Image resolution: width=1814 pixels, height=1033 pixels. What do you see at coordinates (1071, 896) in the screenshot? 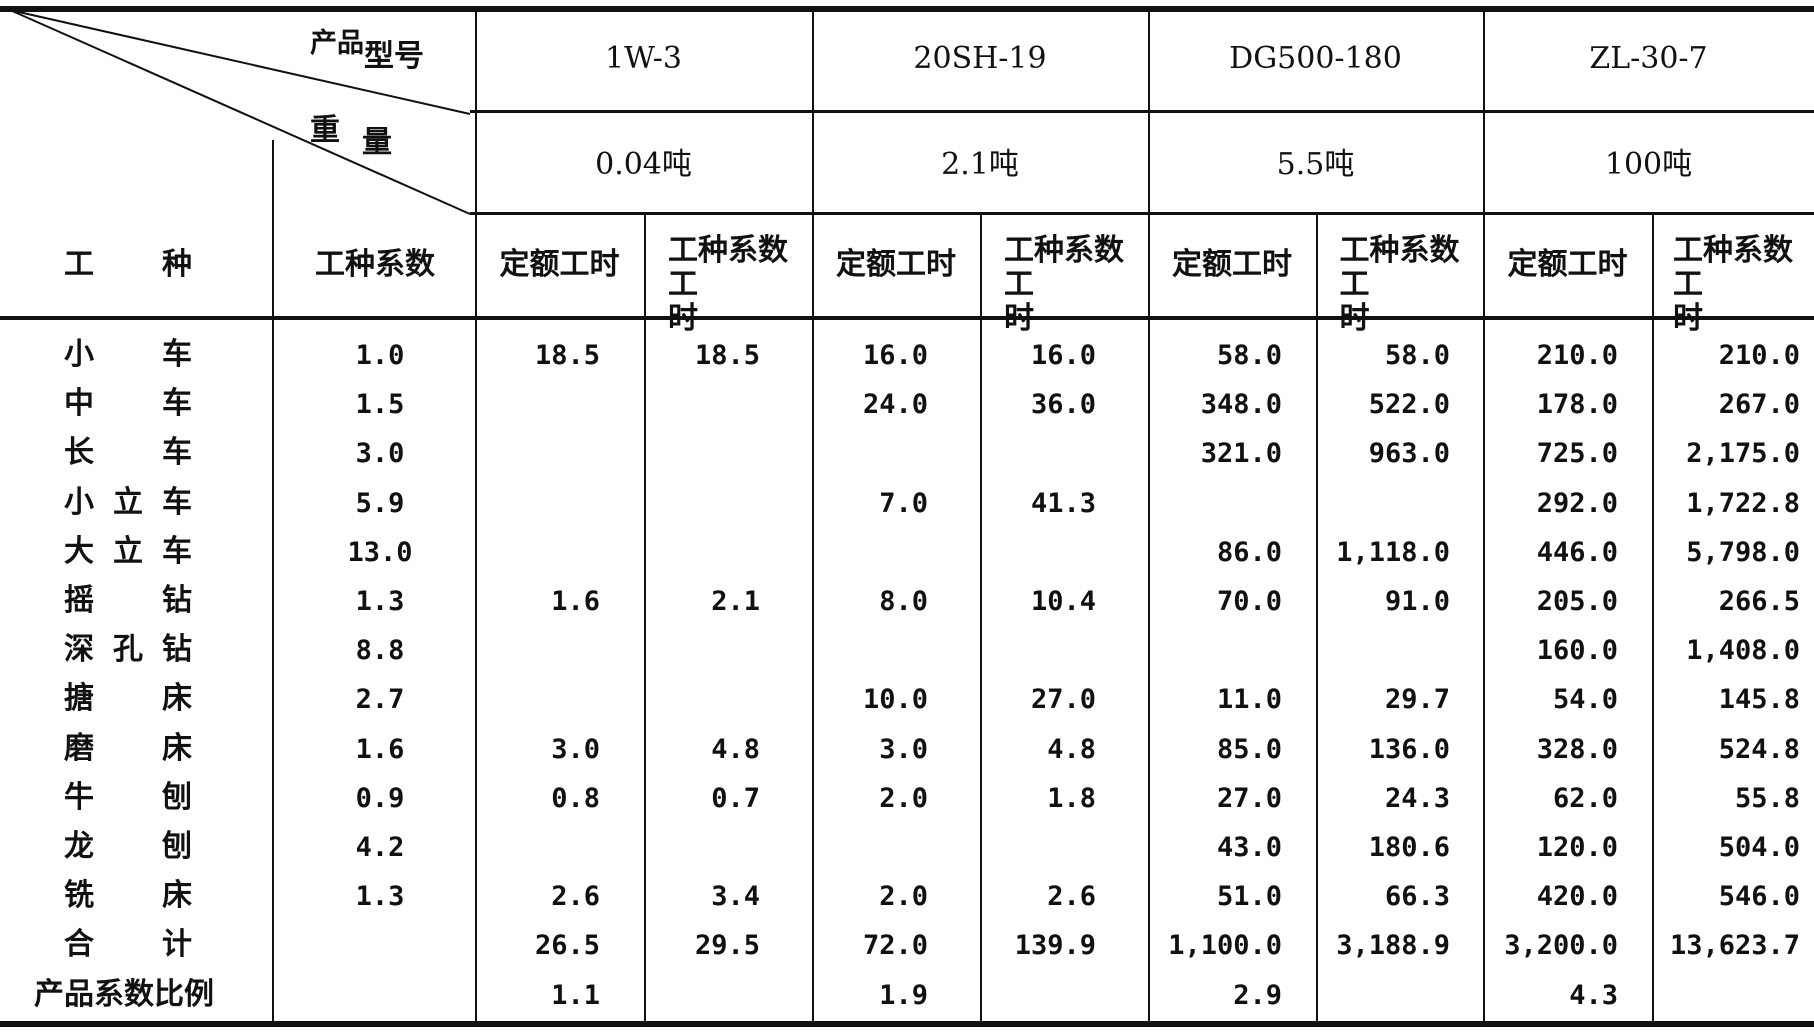
I see `row-cell: 2.6` at bounding box center [1071, 896].